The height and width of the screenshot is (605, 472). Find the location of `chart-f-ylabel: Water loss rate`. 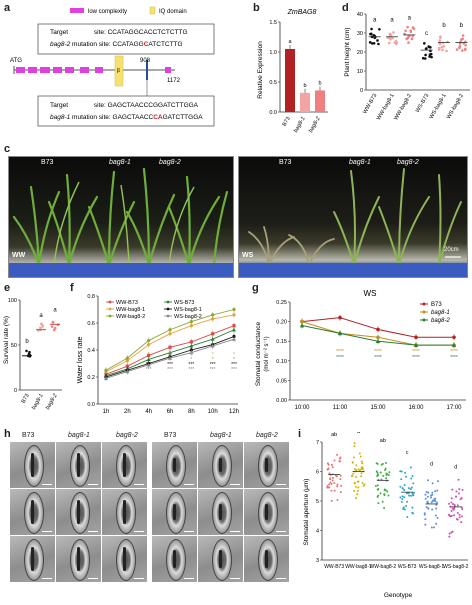

chart-f-ylabel: Water loss rate is located at coordinates (80, 359).